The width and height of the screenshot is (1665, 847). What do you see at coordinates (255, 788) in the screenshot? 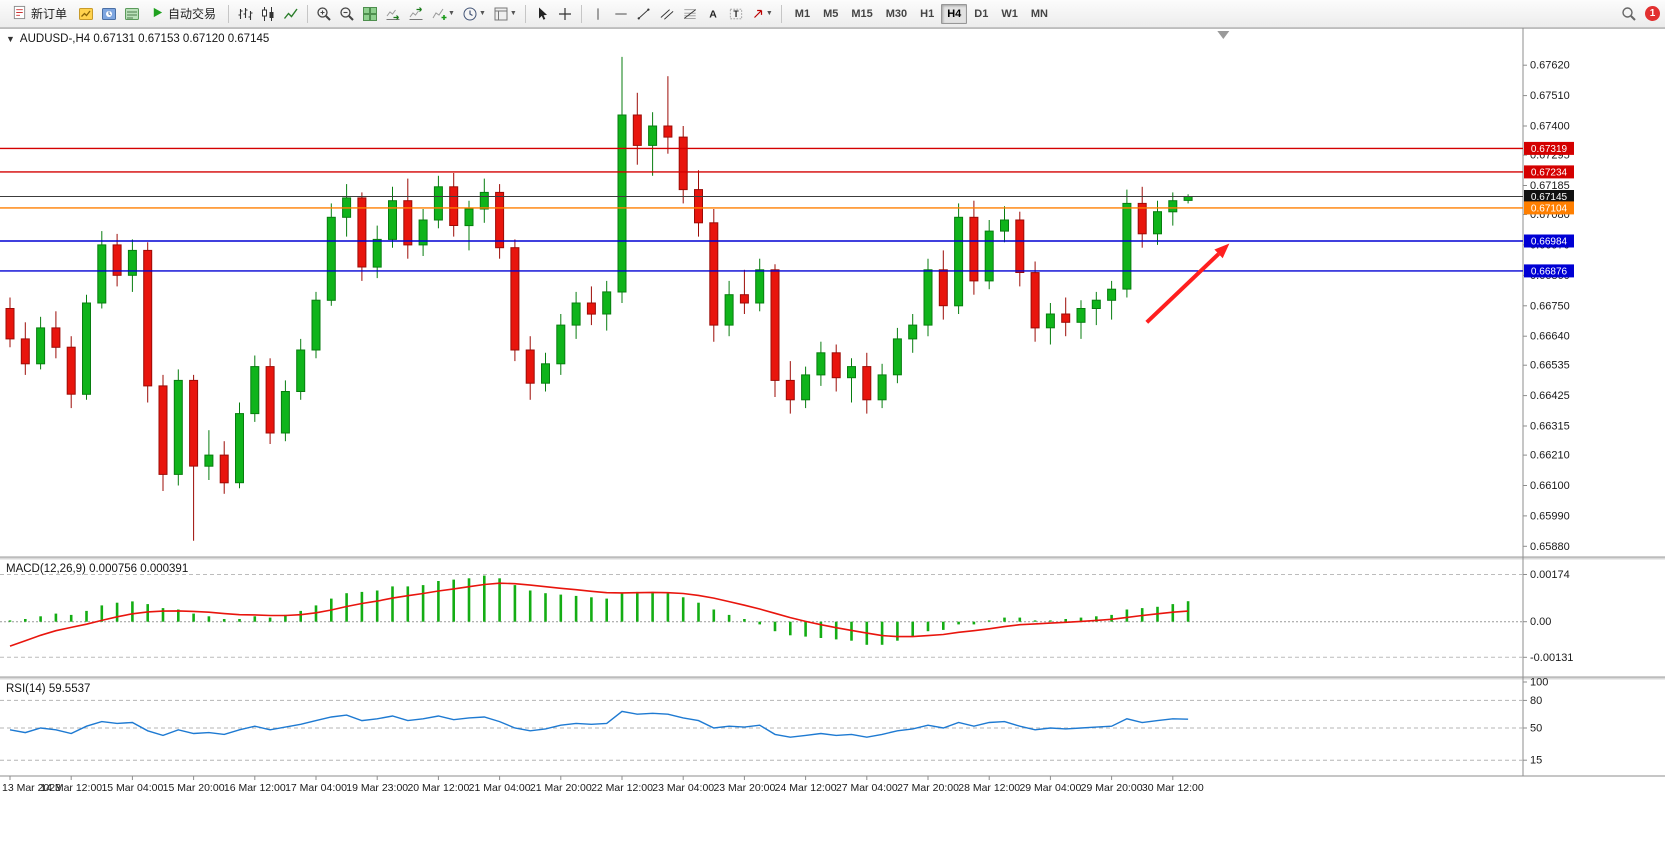
I see `svg-text: 16 Mar 12:00` at bounding box center [255, 788].